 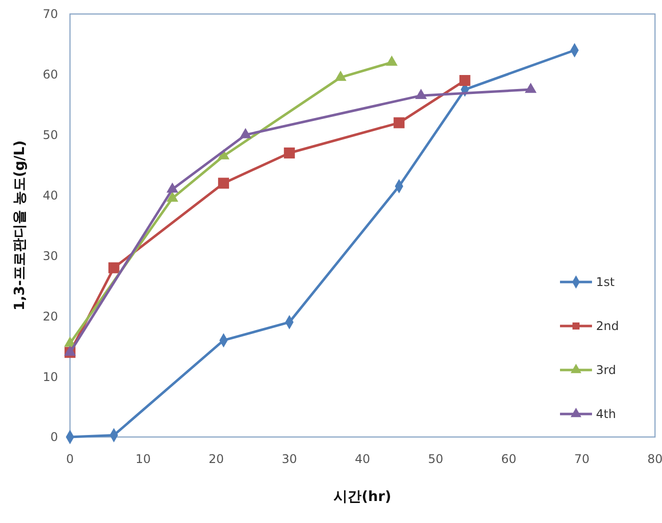 What do you see at coordinates (216, 459) in the screenshot?
I see `x-tick-label: 20` at bounding box center [216, 459].